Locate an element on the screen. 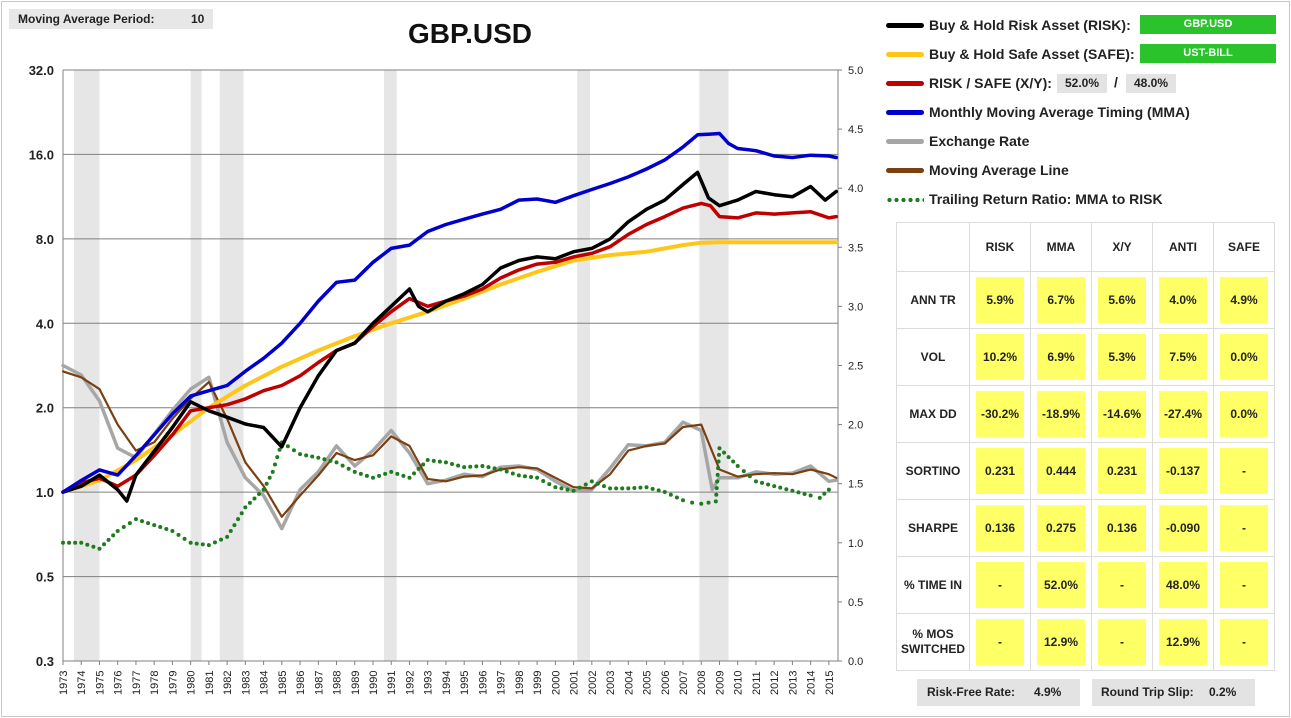 The width and height of the screenshot is (1291, 718). stats-row: SORTINO 0.231 0.444 0.231 -0.137- is located at coordinates (1085, 471).